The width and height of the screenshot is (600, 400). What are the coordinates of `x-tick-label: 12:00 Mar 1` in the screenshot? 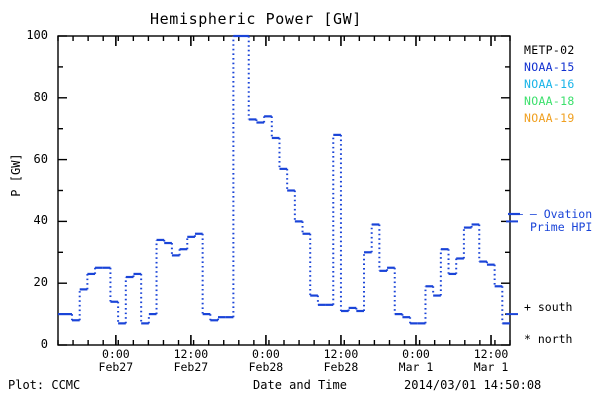 It's located at (491, 361).